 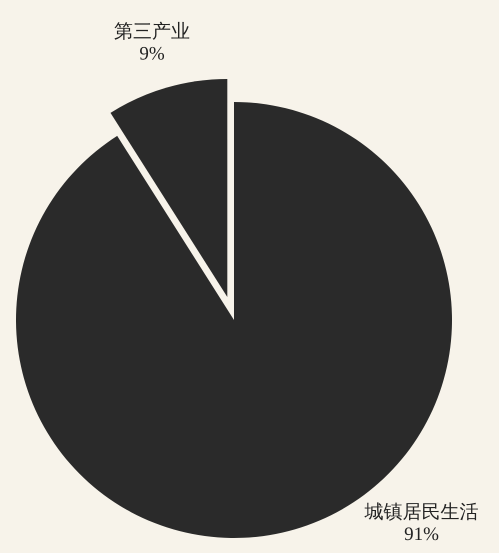 I want to click on data-label: 91%, so click(x=422, y=534).